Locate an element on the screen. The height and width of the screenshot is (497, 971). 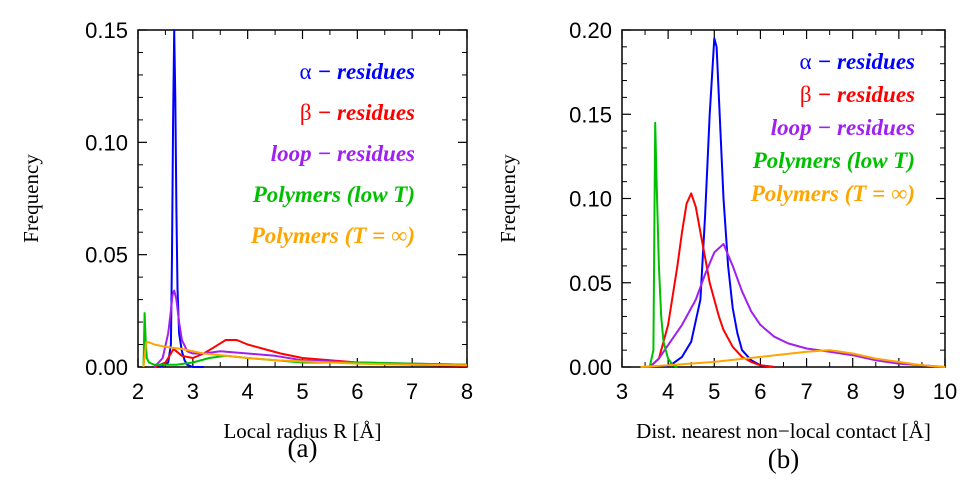
x-axis-label: Dist. nearest non−local contact [Å] is located at coordinates (783, 431).